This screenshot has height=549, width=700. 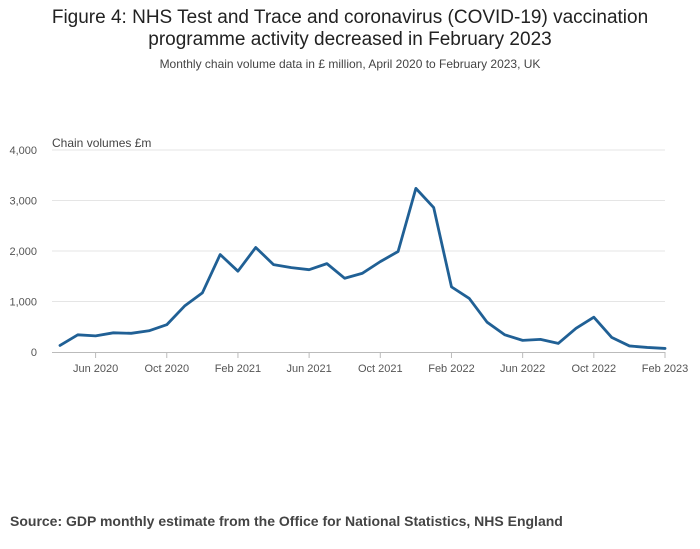 I want to click on x-tick-label: Jun 2020, so click(x=95, y=369).